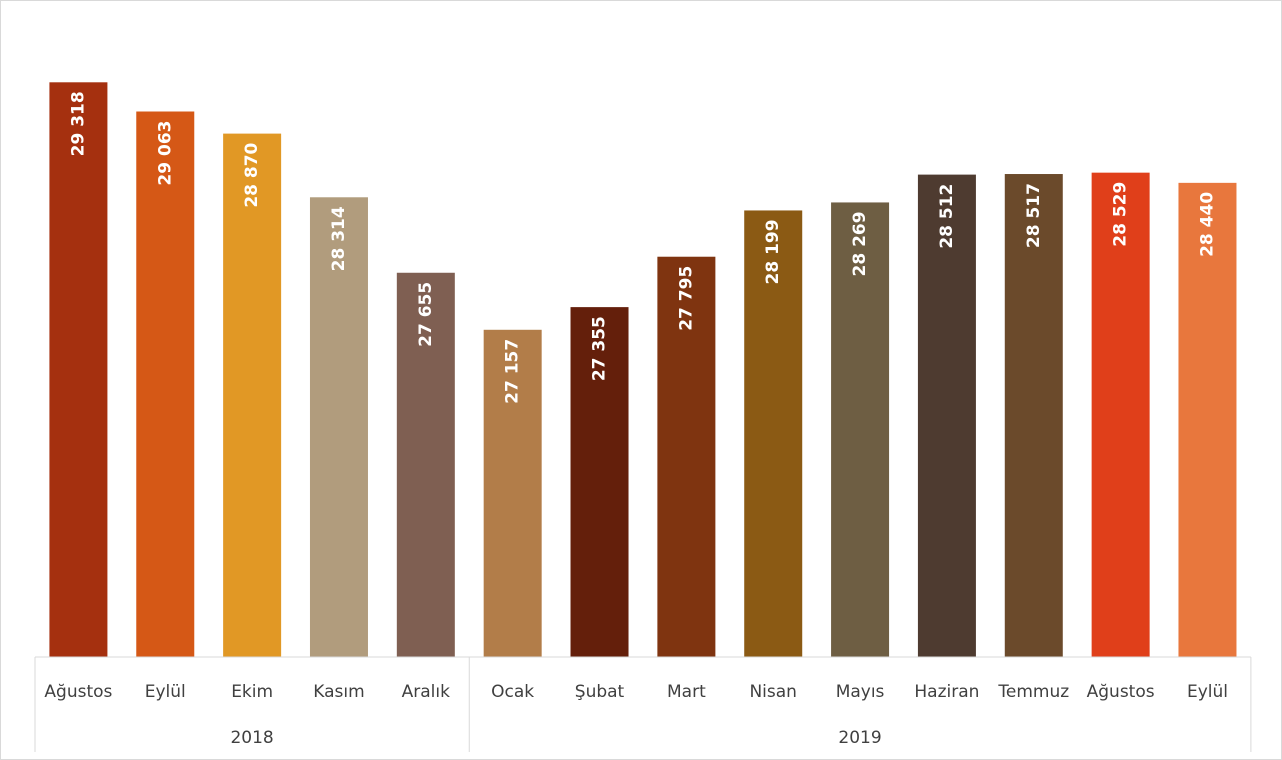 The image size is (1282, 760). What do you see at coordinates (686, 298) in the screenshot?
I see `data-label: 27 795` at bounding box center [686, 298].